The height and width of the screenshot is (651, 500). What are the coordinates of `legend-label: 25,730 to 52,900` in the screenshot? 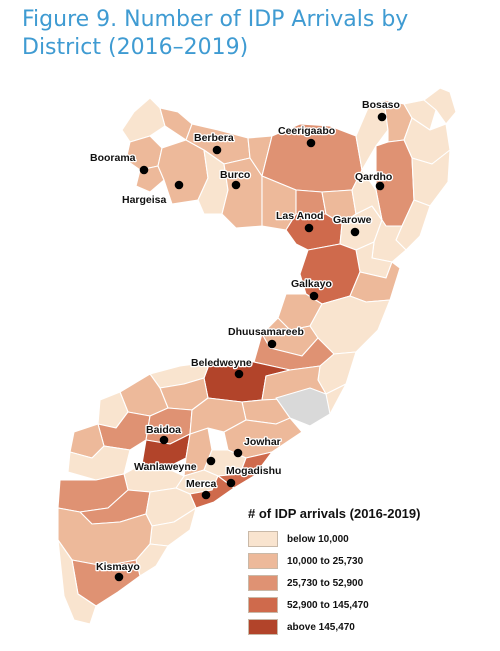 It's located at (325, 583).